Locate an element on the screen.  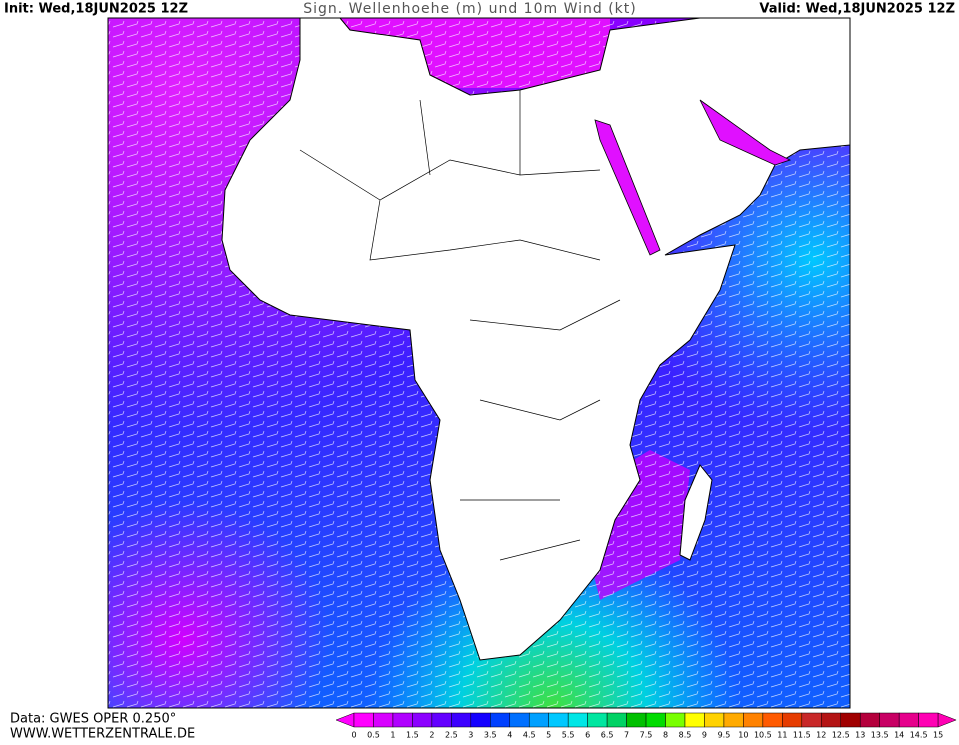
init-time: Init: Wed,18JUN2025 12Z is located at coordinates (96, 9).